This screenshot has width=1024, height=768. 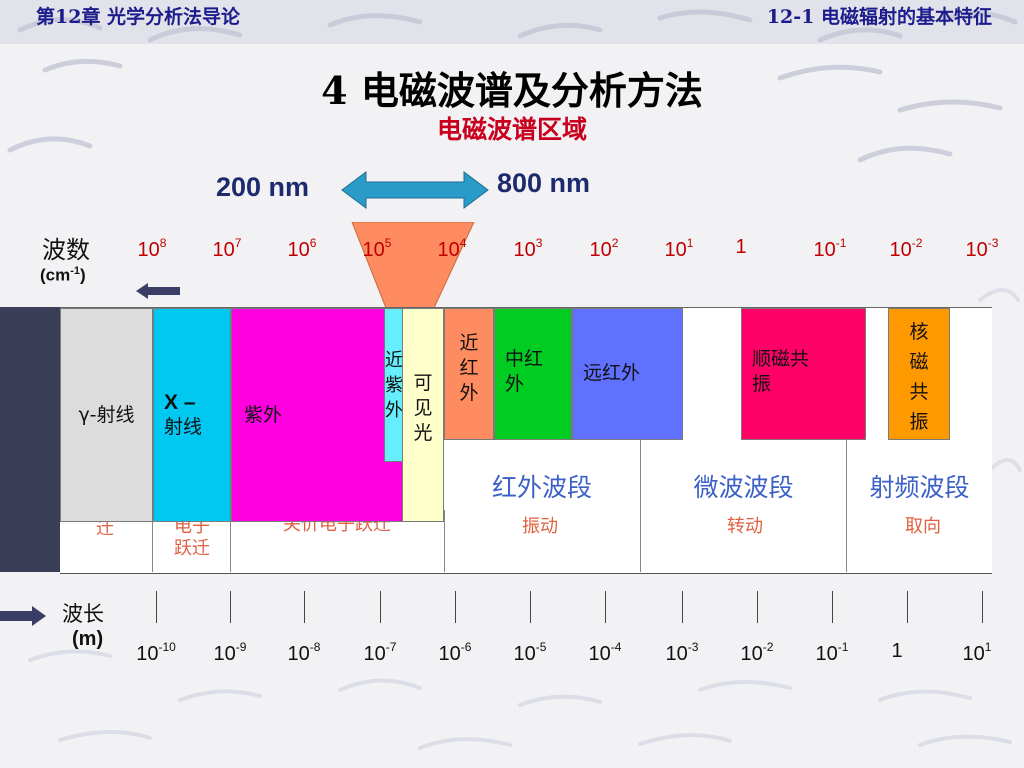 What do you see at coordinates (158, 291) in the screenshot?
I see `left-arrow-icon` at bounding box center [158, 291].